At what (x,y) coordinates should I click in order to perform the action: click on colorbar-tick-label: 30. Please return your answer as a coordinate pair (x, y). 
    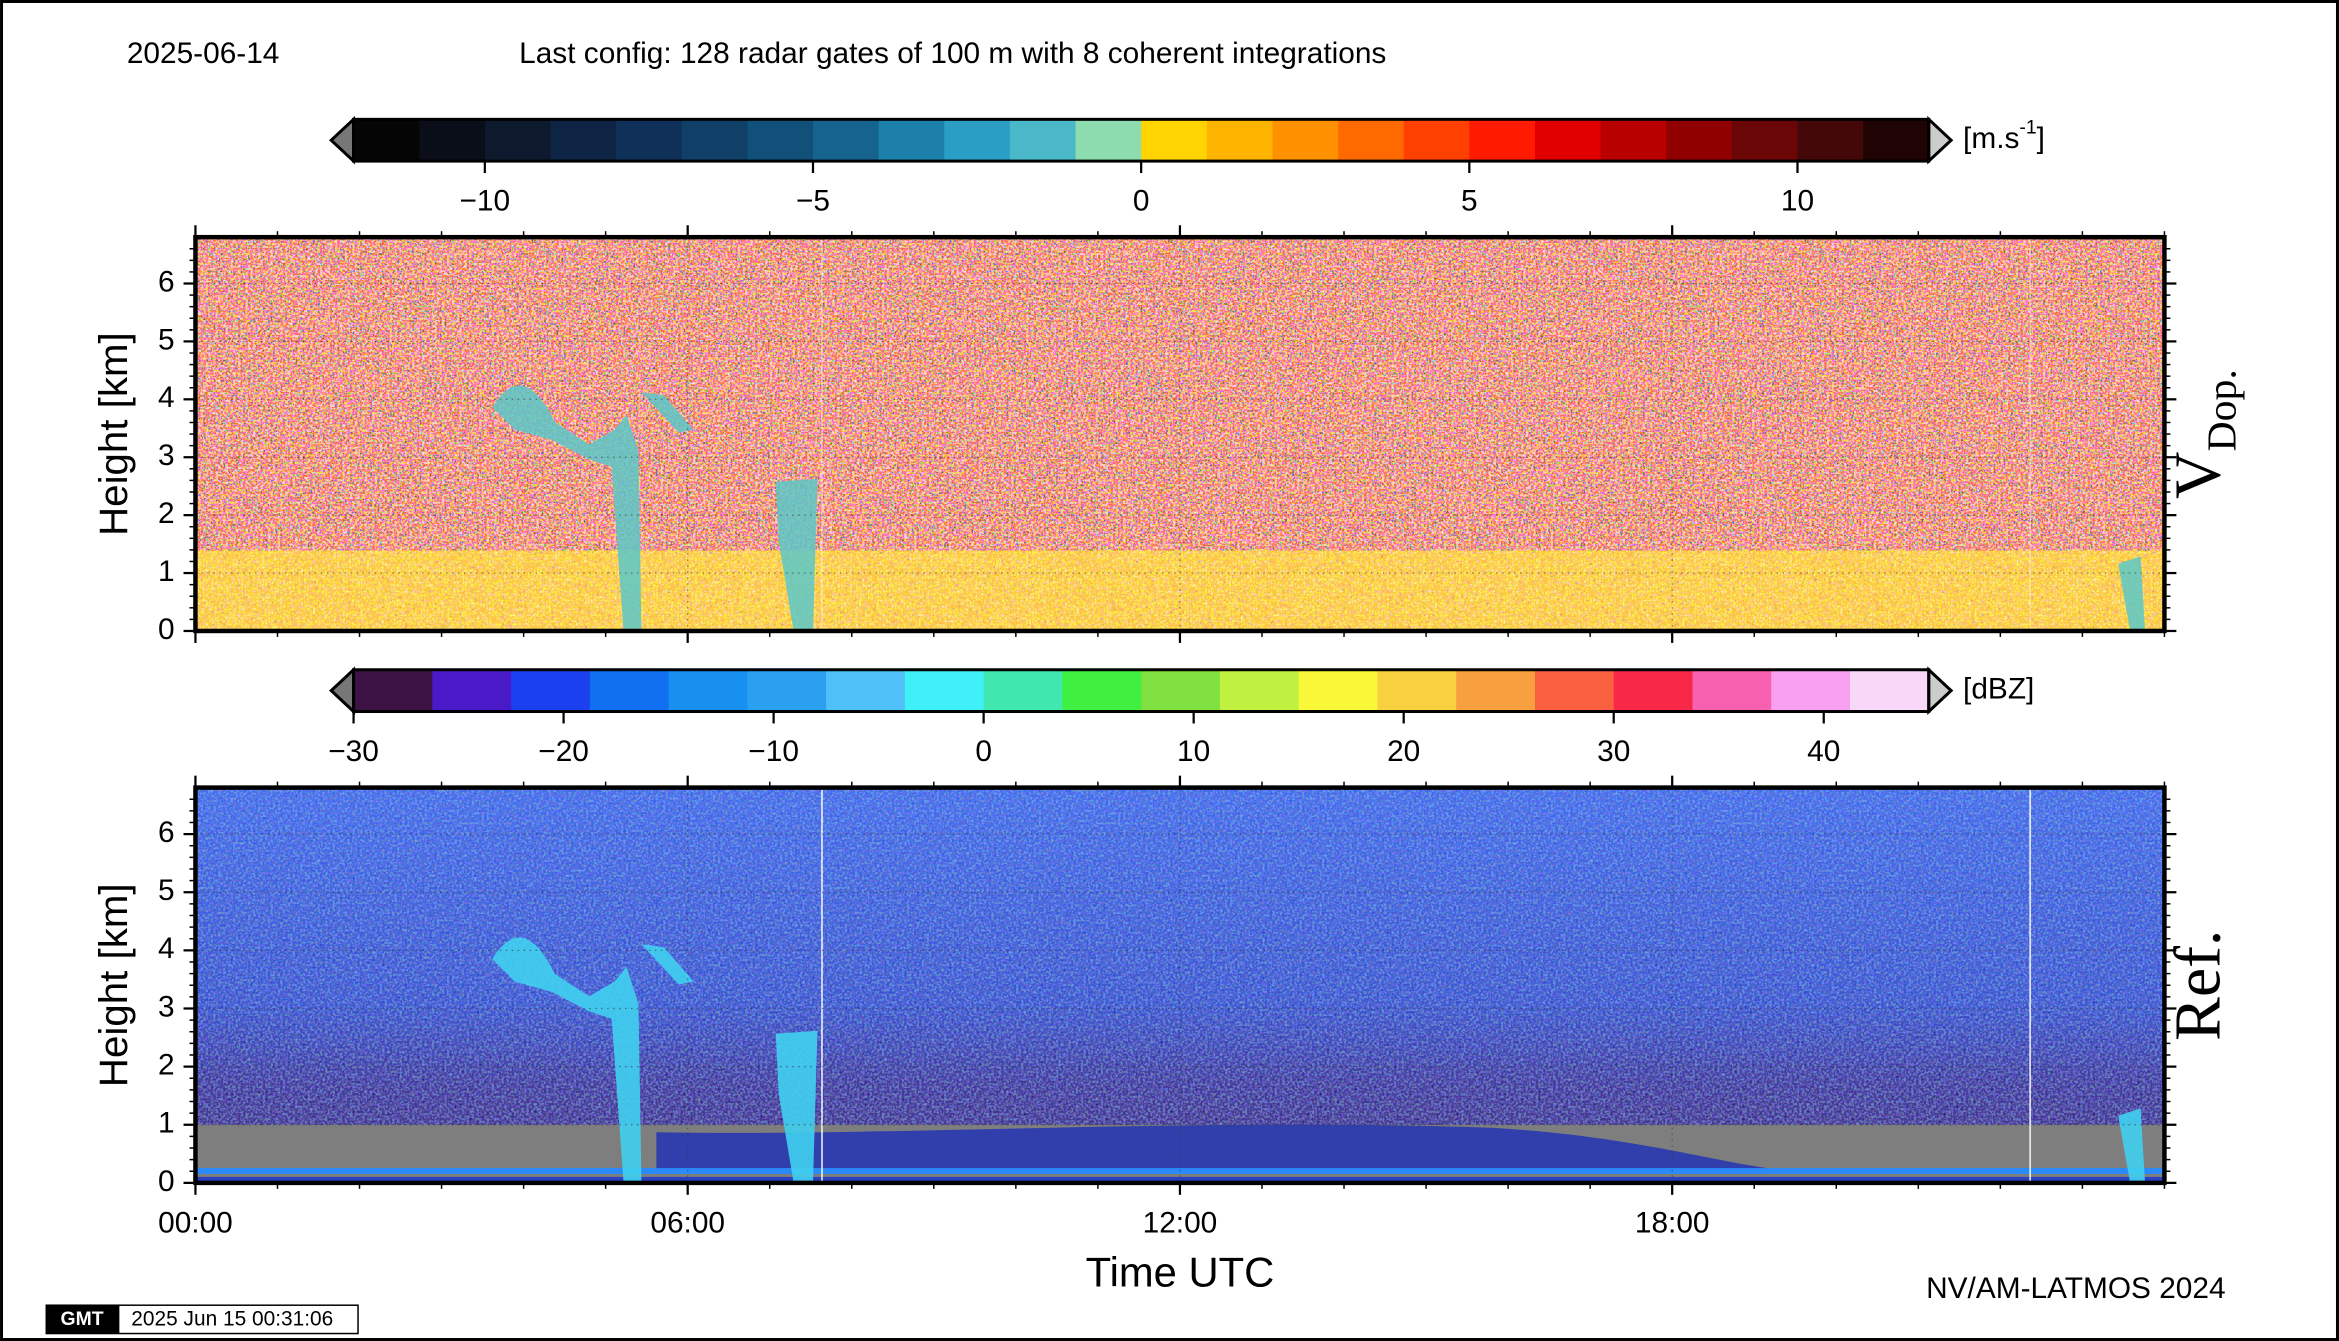
    Looking at the image, I should click on (1613, 751).